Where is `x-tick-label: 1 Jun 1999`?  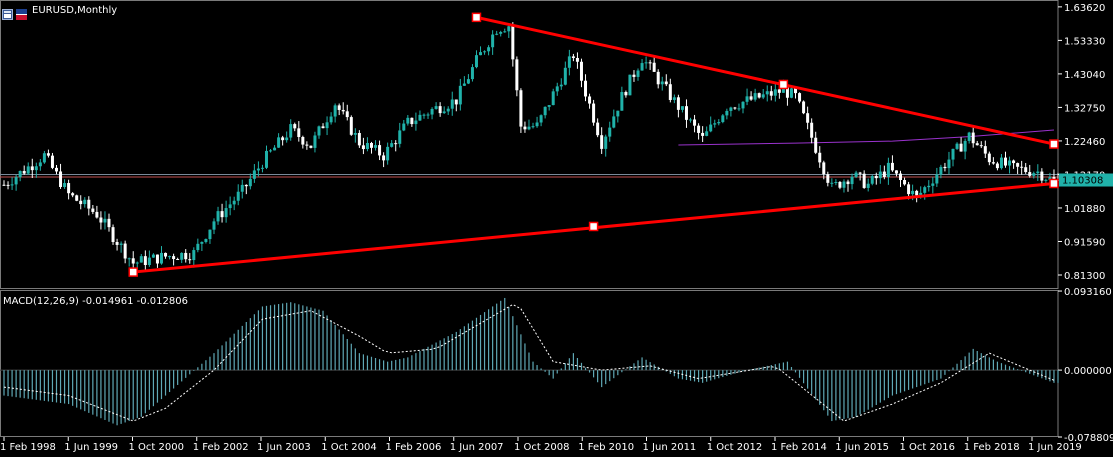 x-tick-label: 1 Jun 1999 is located at coordinates (91, 447).